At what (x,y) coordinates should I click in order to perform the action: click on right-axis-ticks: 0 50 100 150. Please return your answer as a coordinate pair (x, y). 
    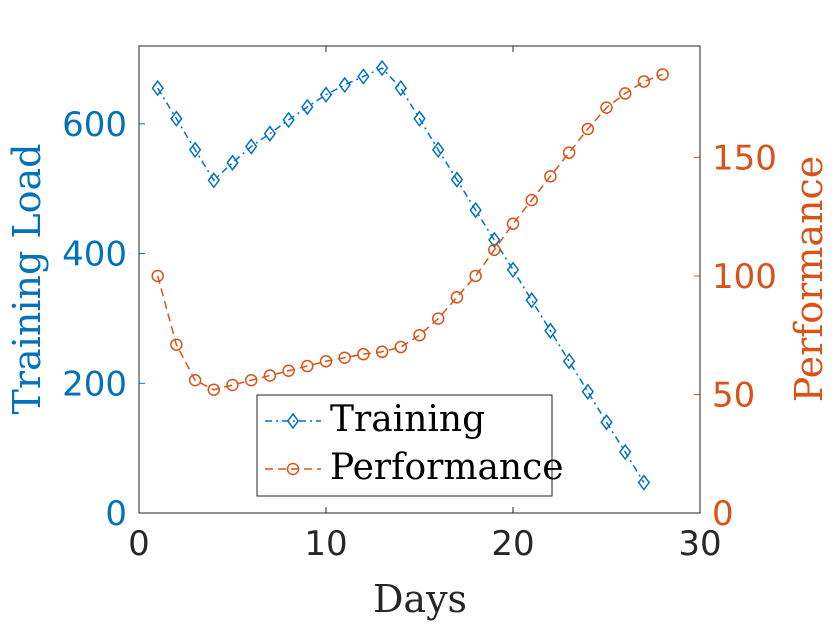
    Looking at the image, I should click on (735, 290).